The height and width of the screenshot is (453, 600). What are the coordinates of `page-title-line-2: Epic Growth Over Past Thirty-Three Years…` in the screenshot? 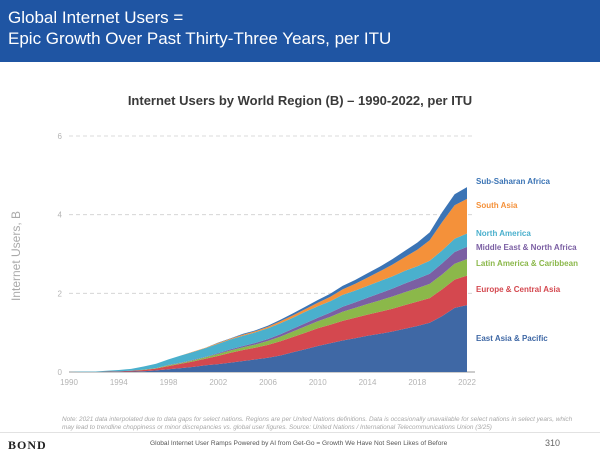 It's located at (200, 38).